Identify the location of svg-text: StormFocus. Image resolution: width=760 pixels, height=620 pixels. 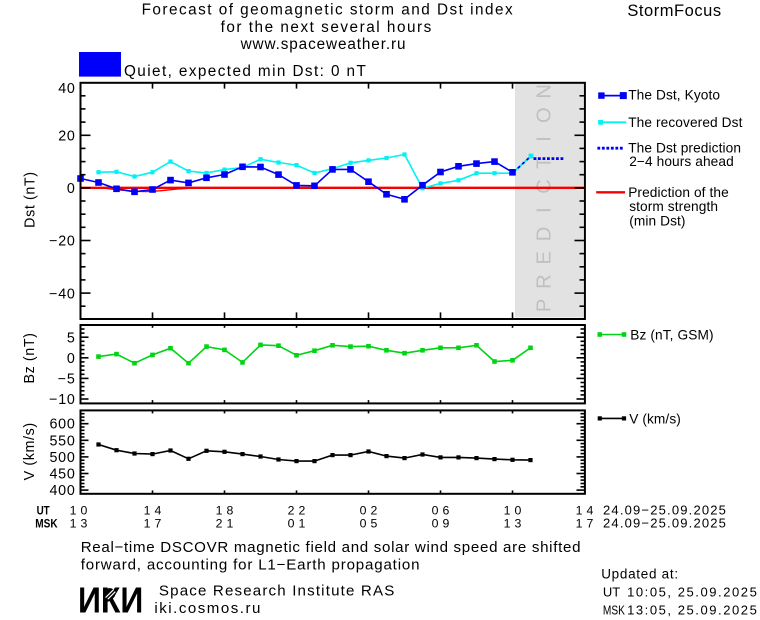
(674, 11).